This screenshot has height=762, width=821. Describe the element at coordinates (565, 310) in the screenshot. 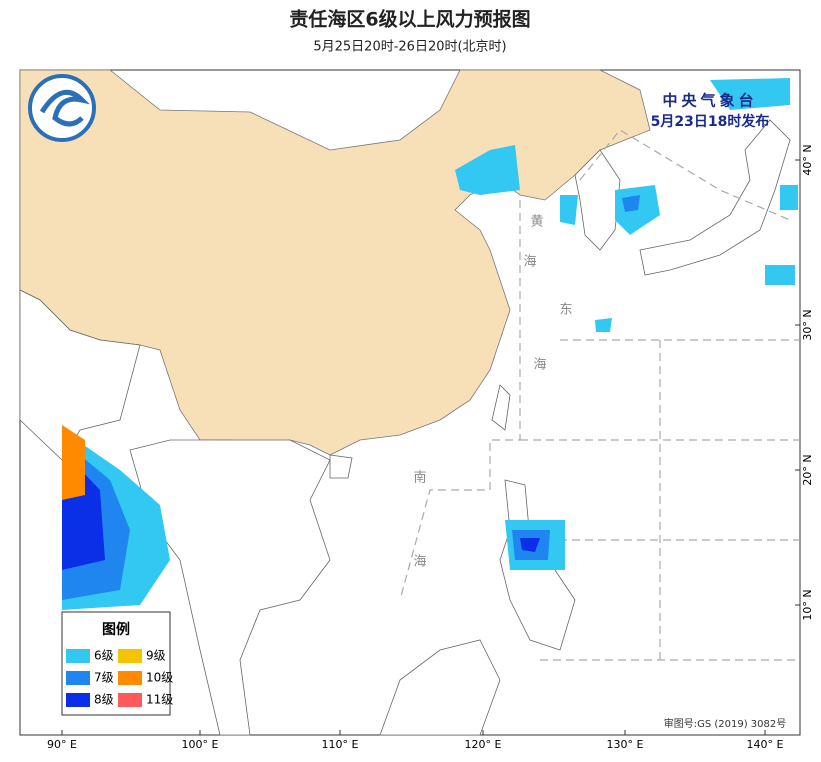

I see `sea-label: 东` at that location.